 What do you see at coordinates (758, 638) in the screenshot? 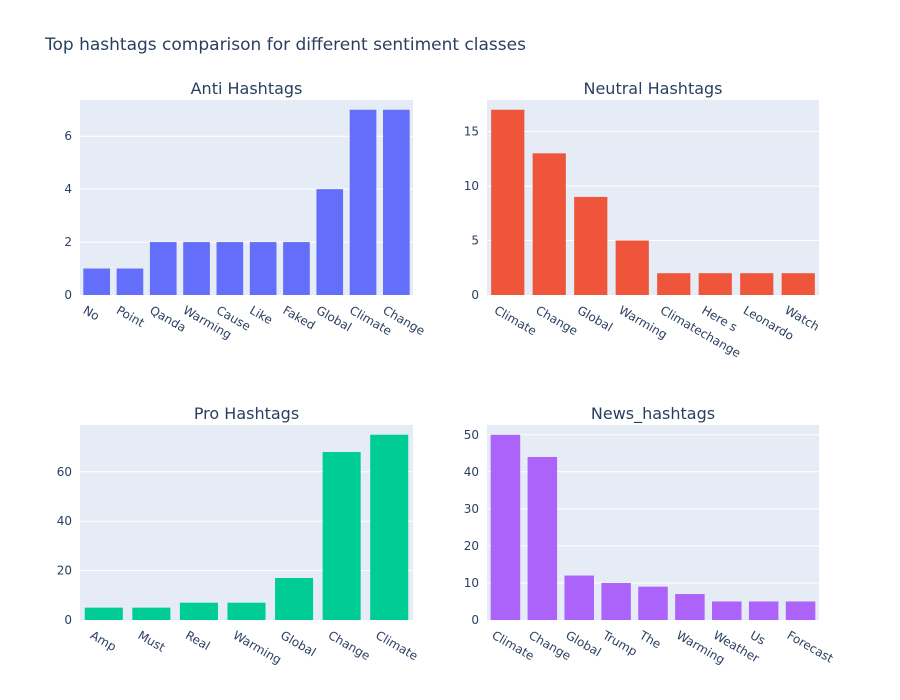
I see `x-tick-label: Us` at bounding box center [758, 638].